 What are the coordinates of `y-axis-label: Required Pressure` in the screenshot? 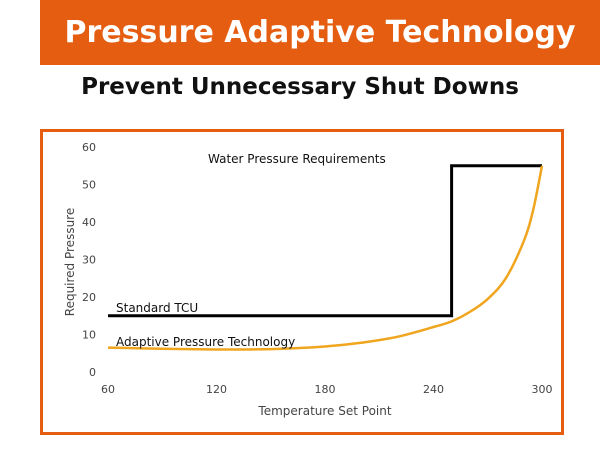 It's located at (70, 262).